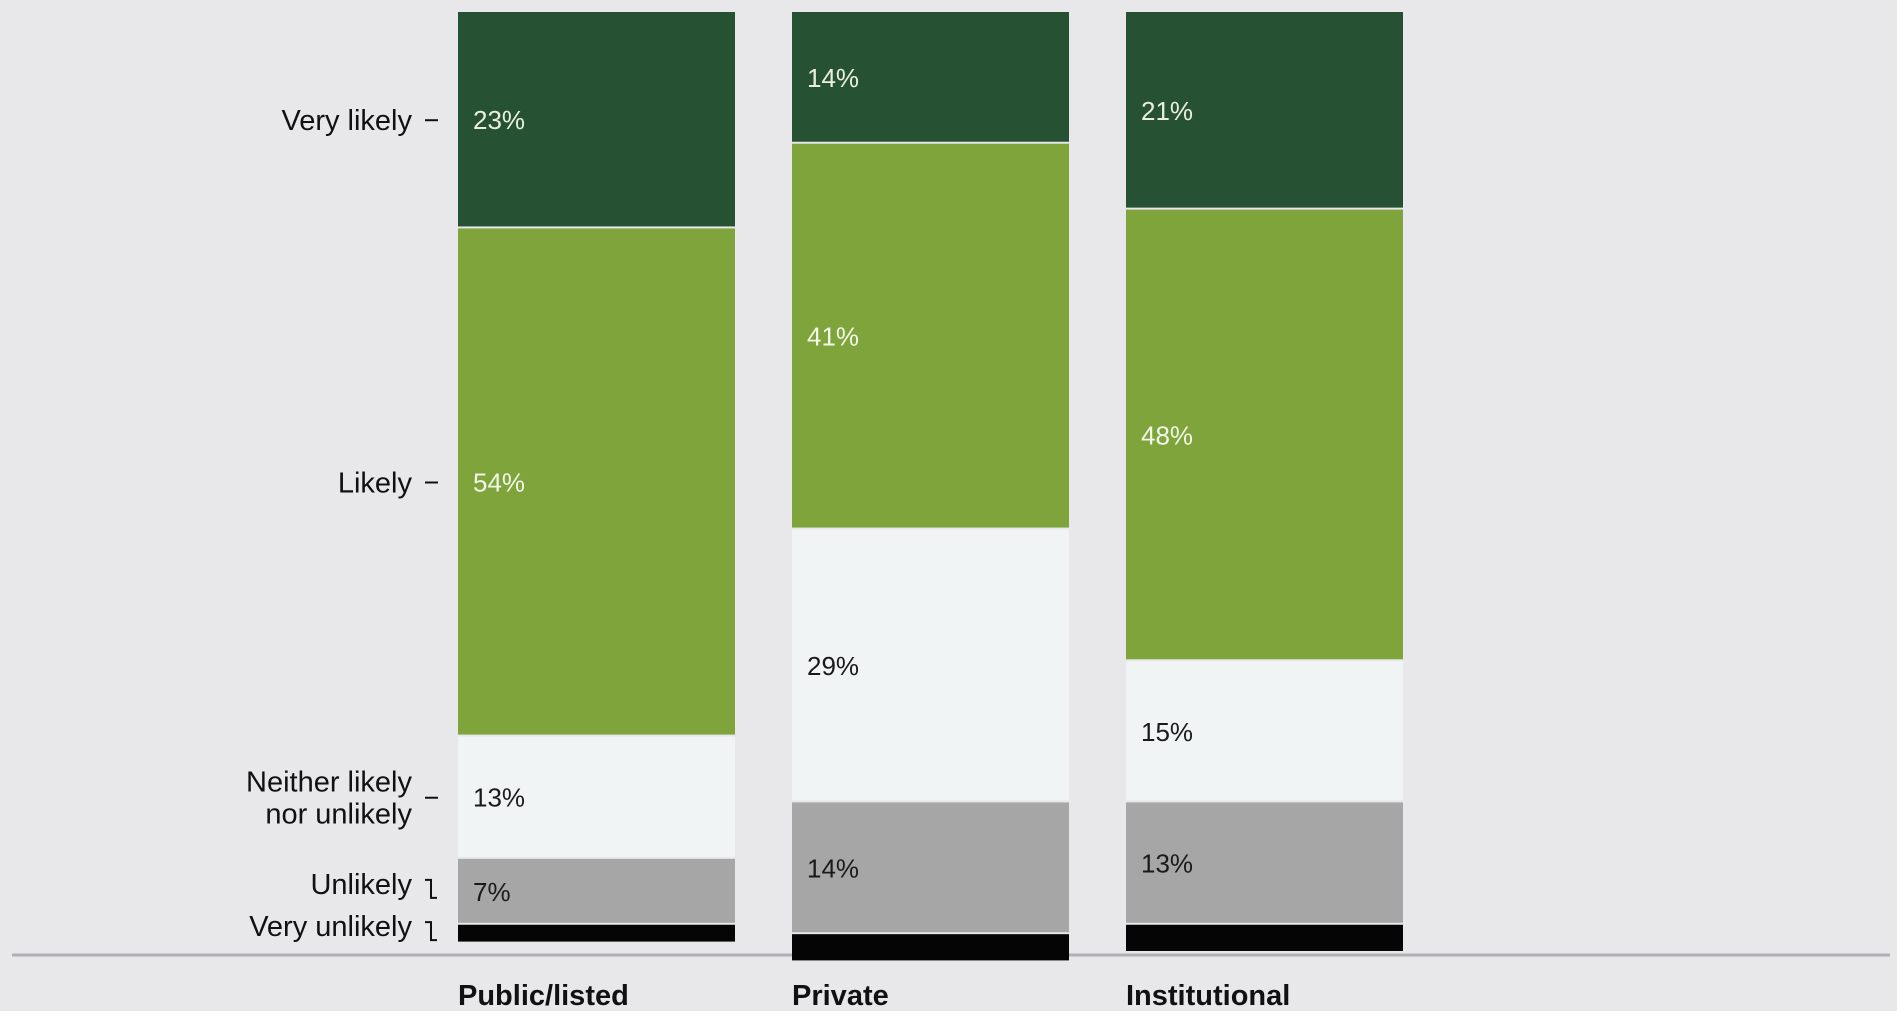 This screenshot has height=1011, width=1897. What do you see at coordinates (499, 120) in the screenshot?
I see `data-label: 23%` at bounding box center [499, 120].